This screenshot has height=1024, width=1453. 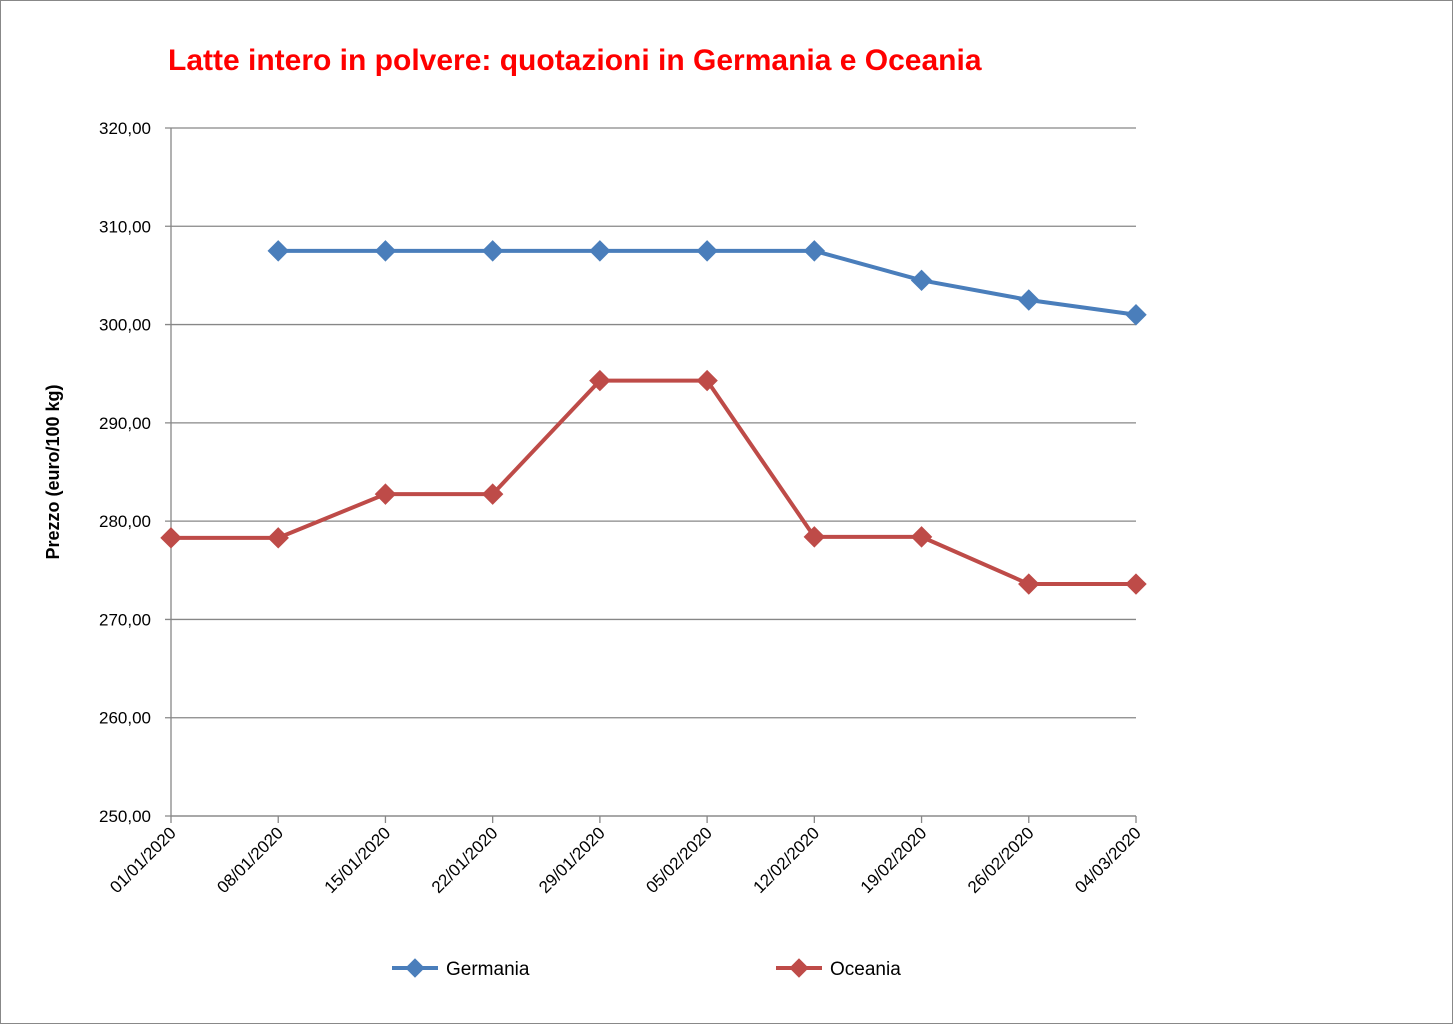 I want to click on y-axis-label: Prezzo (euro/100 kg), so click(x=53, y=471).